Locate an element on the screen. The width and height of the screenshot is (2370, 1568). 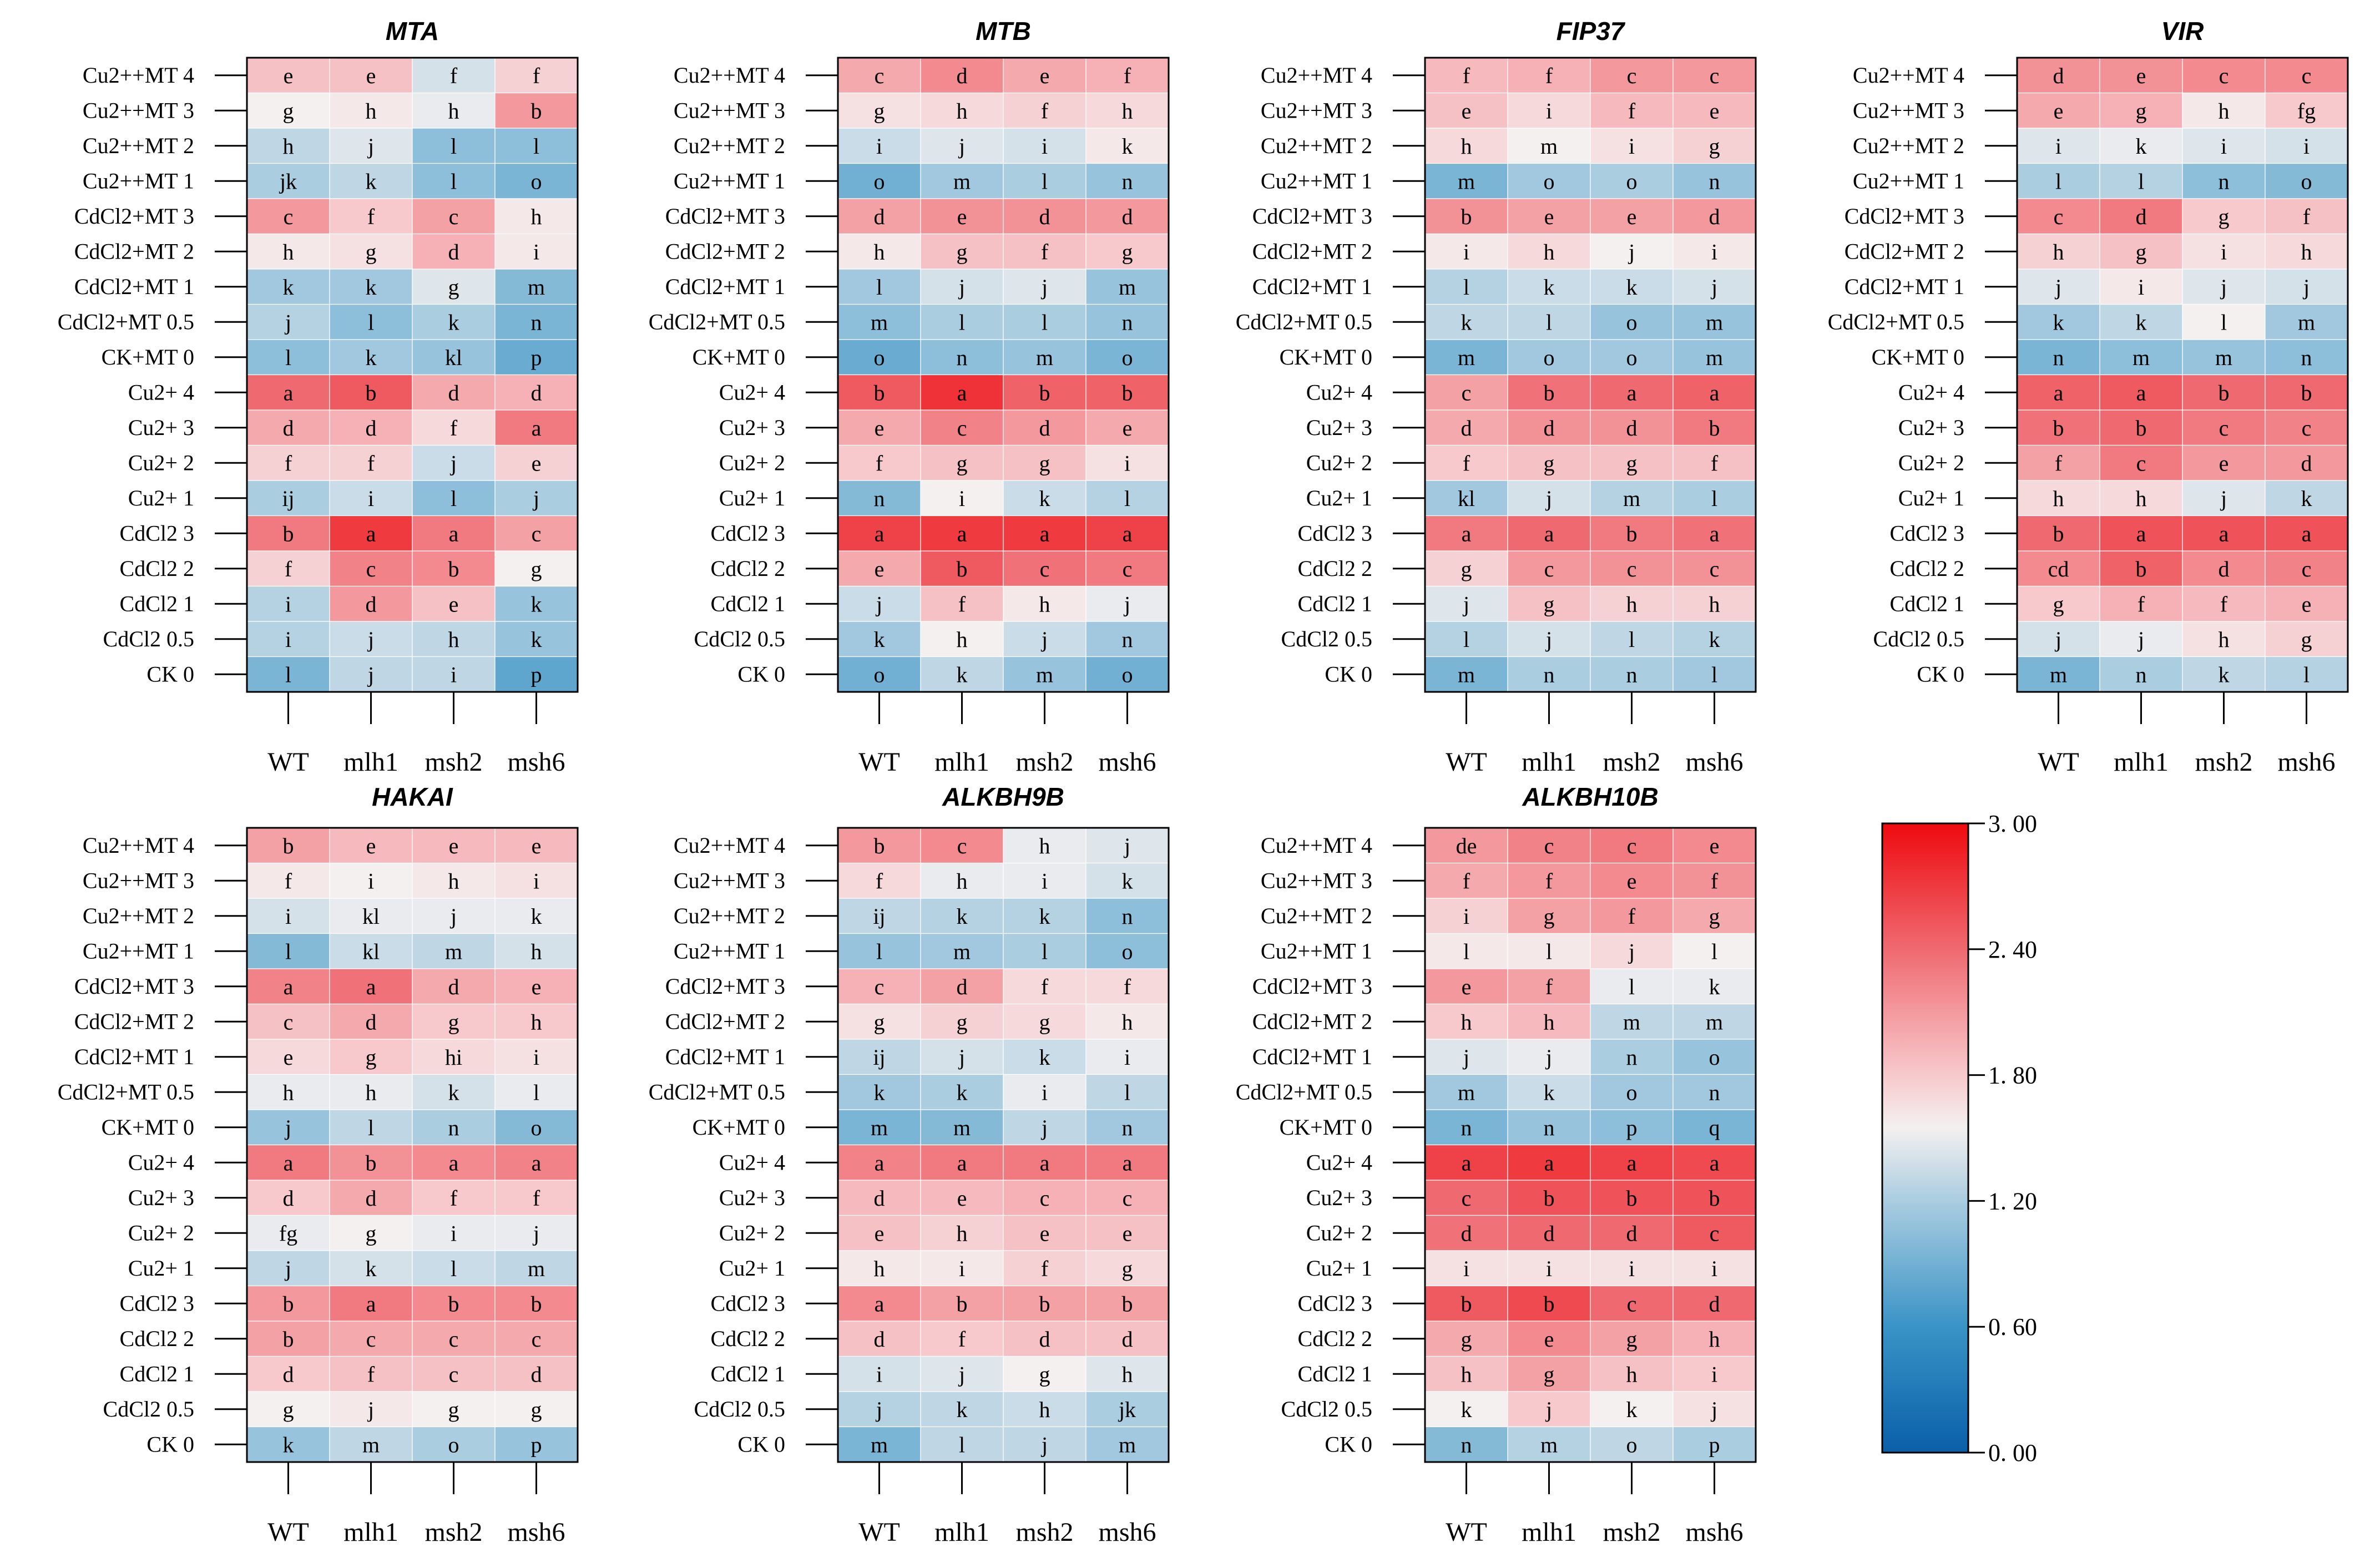
cell-letter: o is located at coordinates (454, 1444).